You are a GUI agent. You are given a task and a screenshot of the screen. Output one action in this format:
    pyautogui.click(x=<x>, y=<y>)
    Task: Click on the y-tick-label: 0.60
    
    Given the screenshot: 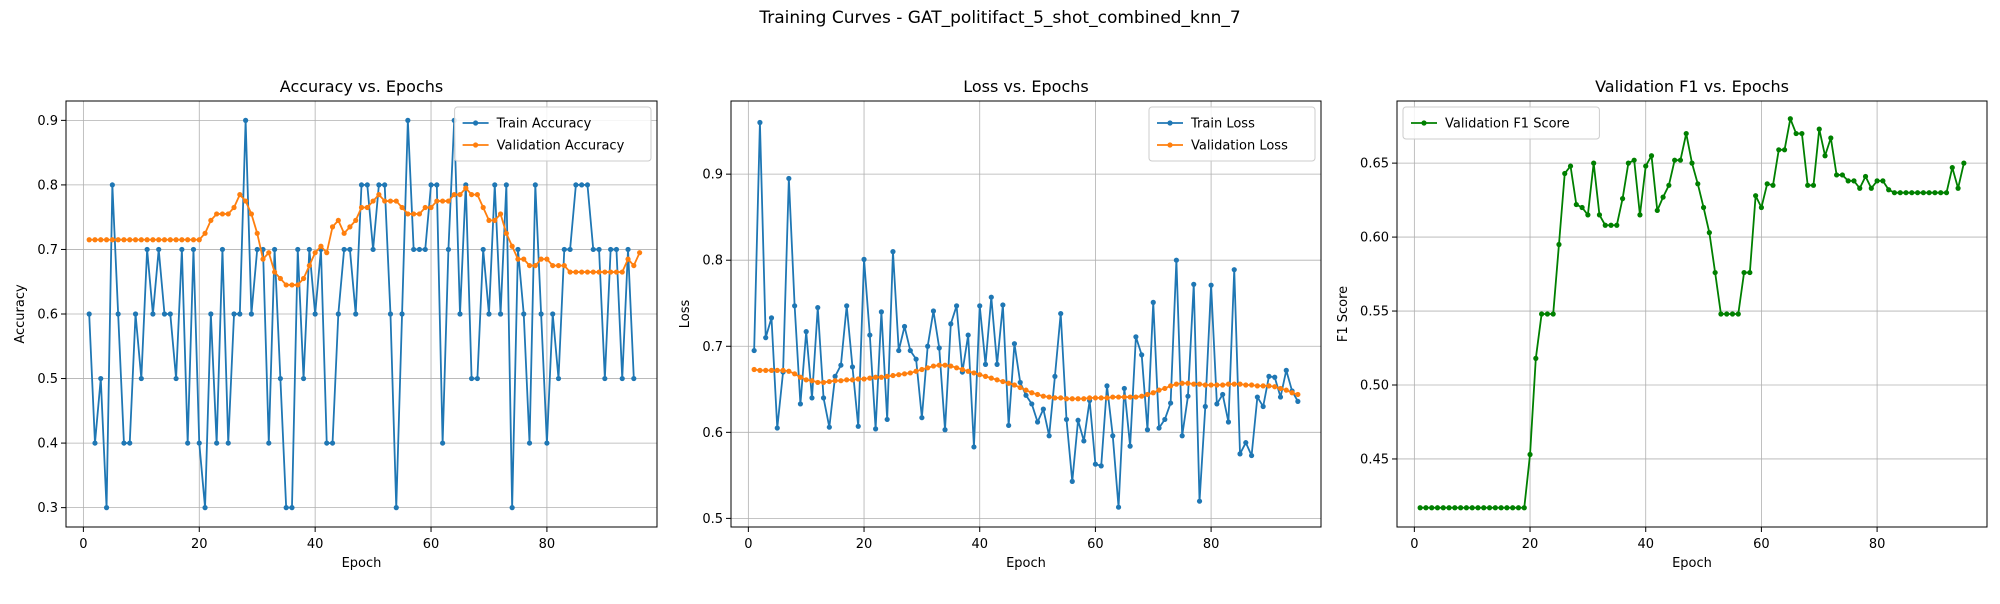 What is the action you would take?
    pyautogui.click(x=1374, y=238)
    